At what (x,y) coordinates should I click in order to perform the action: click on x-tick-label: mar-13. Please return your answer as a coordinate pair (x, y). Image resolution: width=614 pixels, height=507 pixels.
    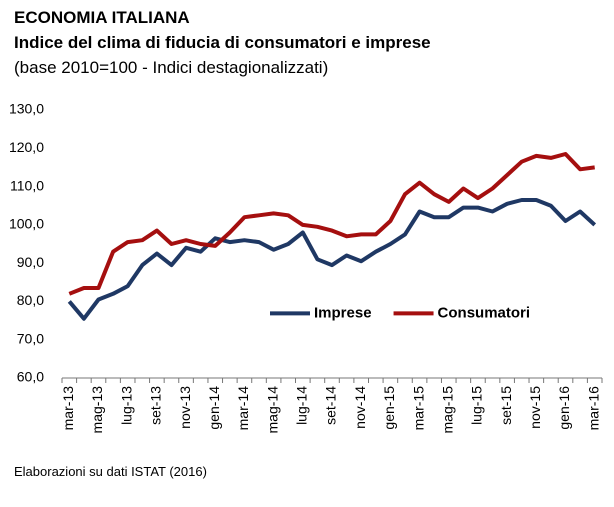
    Looking at the image, I should click on (68, 408).